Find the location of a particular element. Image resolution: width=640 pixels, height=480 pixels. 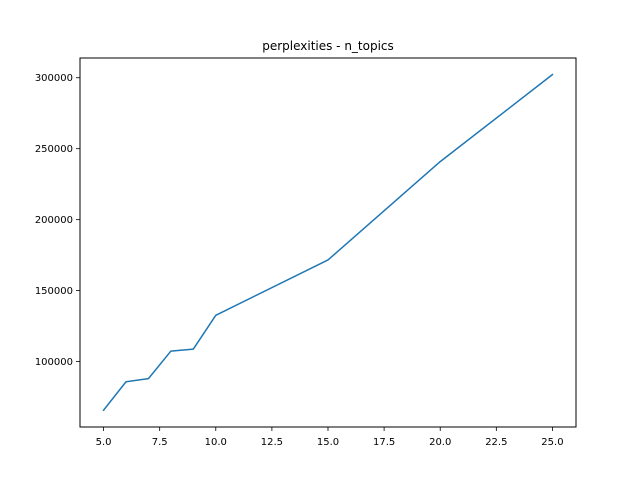

chart-title: perplexities - n_topics is located at coordinates (328, 46).